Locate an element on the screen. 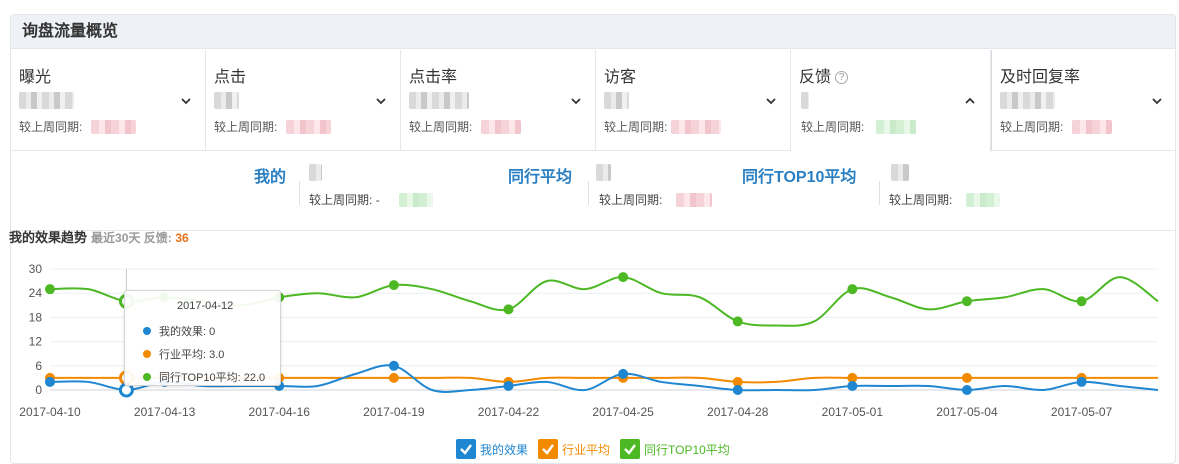  top10-compare-label: 较上周同期: is located at coordinates (921, 200).